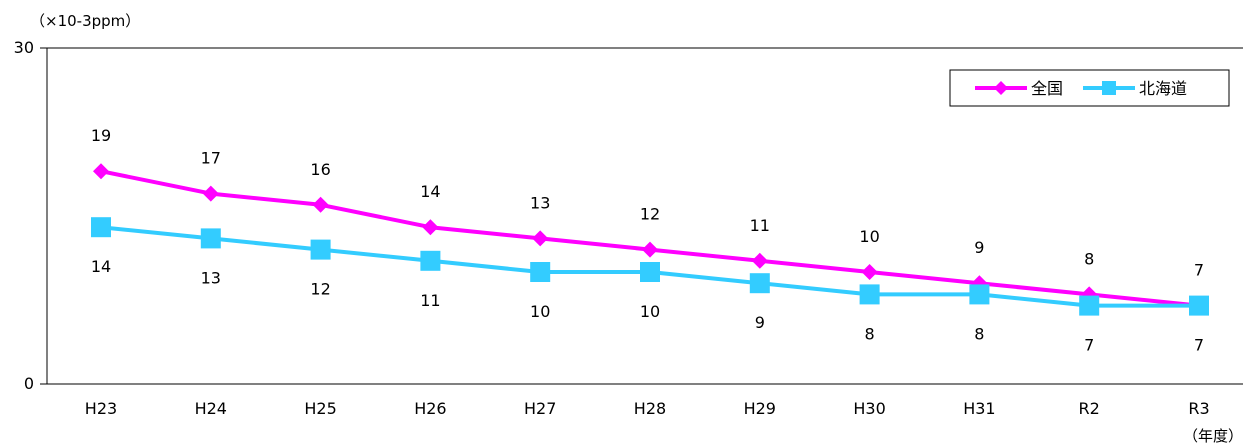  What do you see at coordinates (1163, 88) in the screenshot?
I see `legend-label: 北海道` at bounding box center [1163, 88].